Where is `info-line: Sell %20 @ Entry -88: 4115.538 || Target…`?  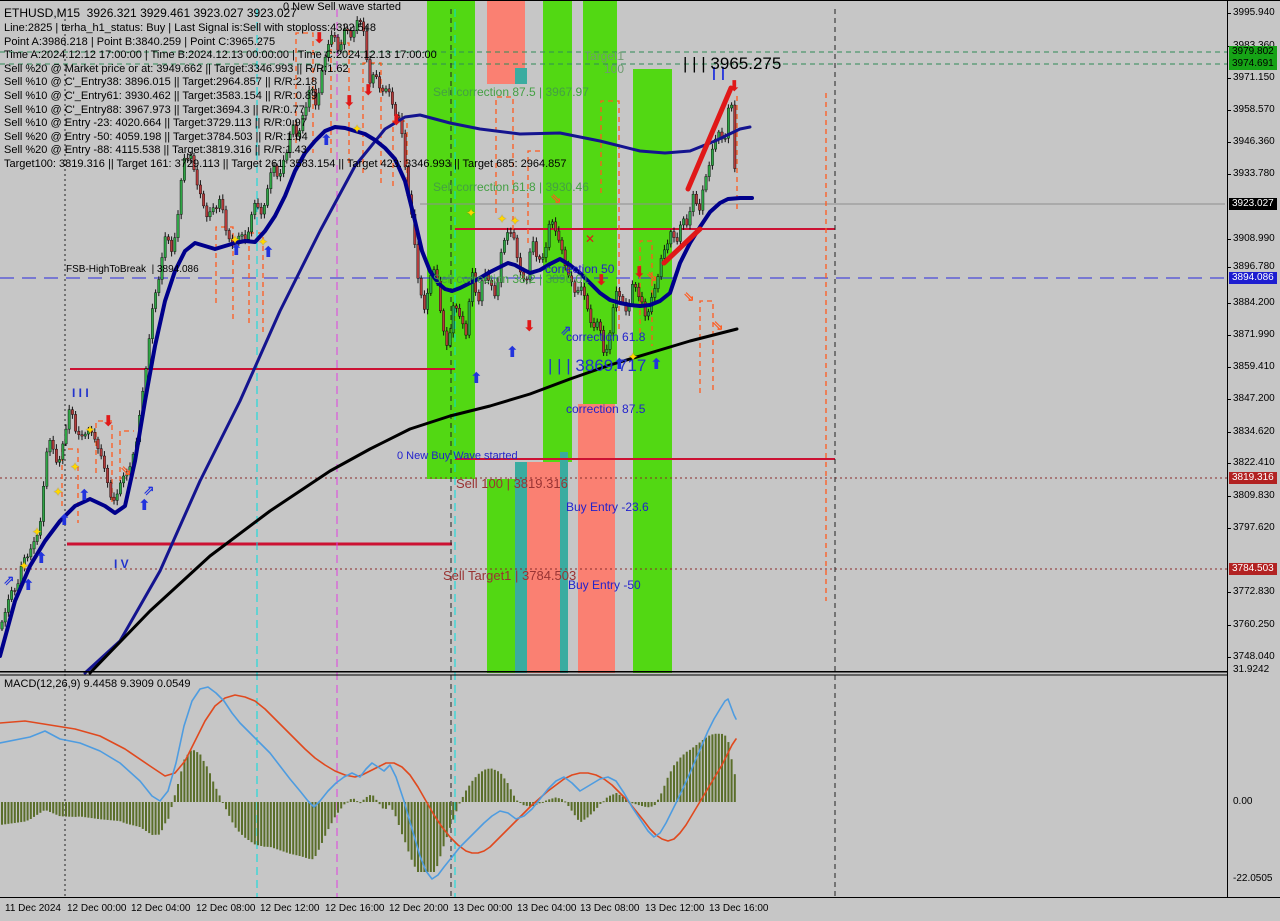 info-line: Sell %20 @ Entry -88: 4115.538 || Target… is located at coordinates (155, 150).